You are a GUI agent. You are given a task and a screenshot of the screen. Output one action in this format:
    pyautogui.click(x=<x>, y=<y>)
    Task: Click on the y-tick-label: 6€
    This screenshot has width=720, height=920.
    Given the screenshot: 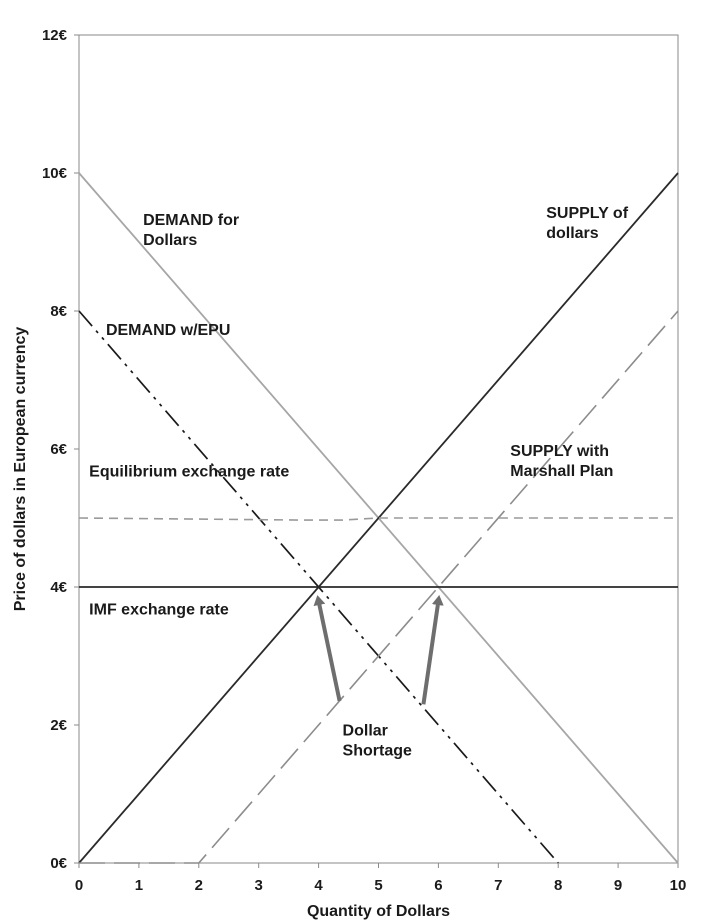 What is the action you would take?
    pyautogui.click(x=58, y=449)
    